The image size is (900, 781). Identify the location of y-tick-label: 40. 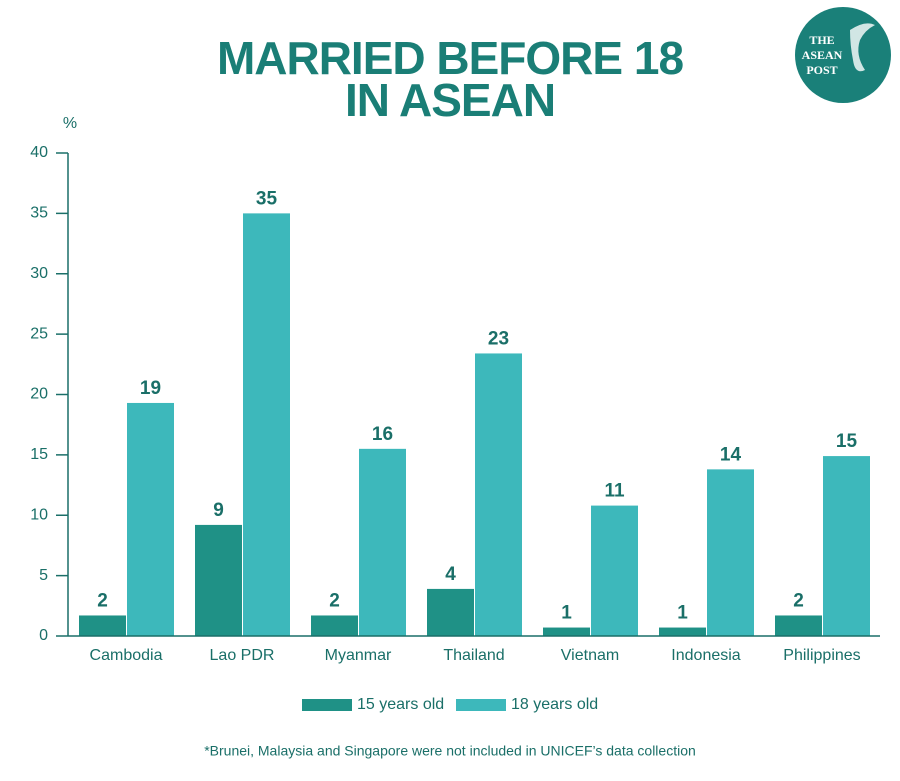
(39, 152).